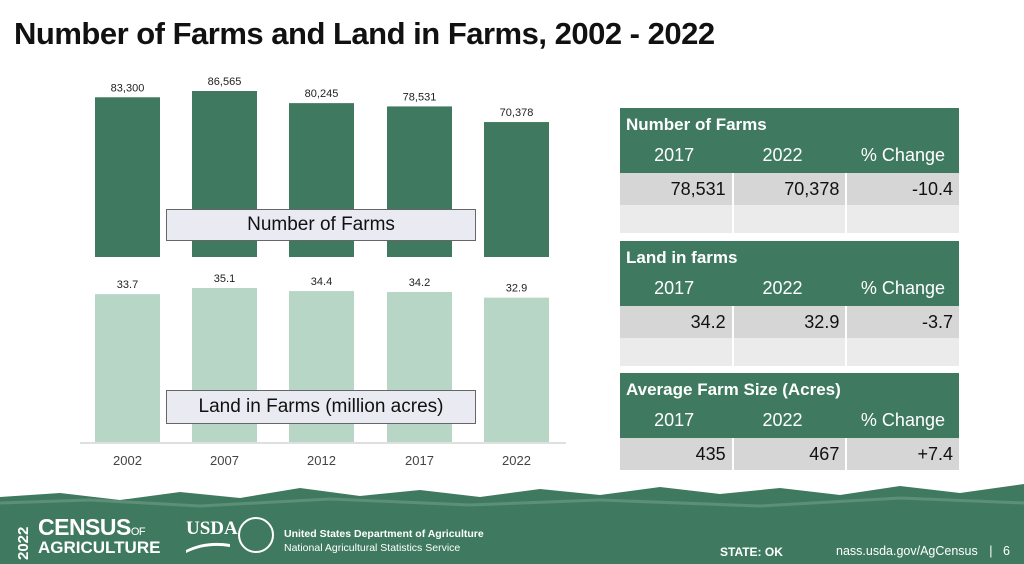 This screenshot has height=564, width=1024. I want to click on land-bar-2022, so click(516, 369).